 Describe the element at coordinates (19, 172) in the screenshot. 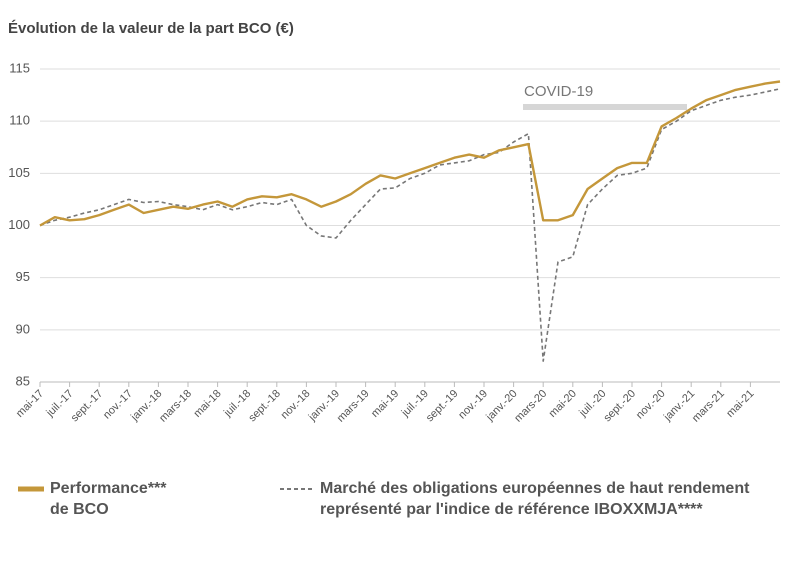

I see `y-tick-label: 105` at that location.